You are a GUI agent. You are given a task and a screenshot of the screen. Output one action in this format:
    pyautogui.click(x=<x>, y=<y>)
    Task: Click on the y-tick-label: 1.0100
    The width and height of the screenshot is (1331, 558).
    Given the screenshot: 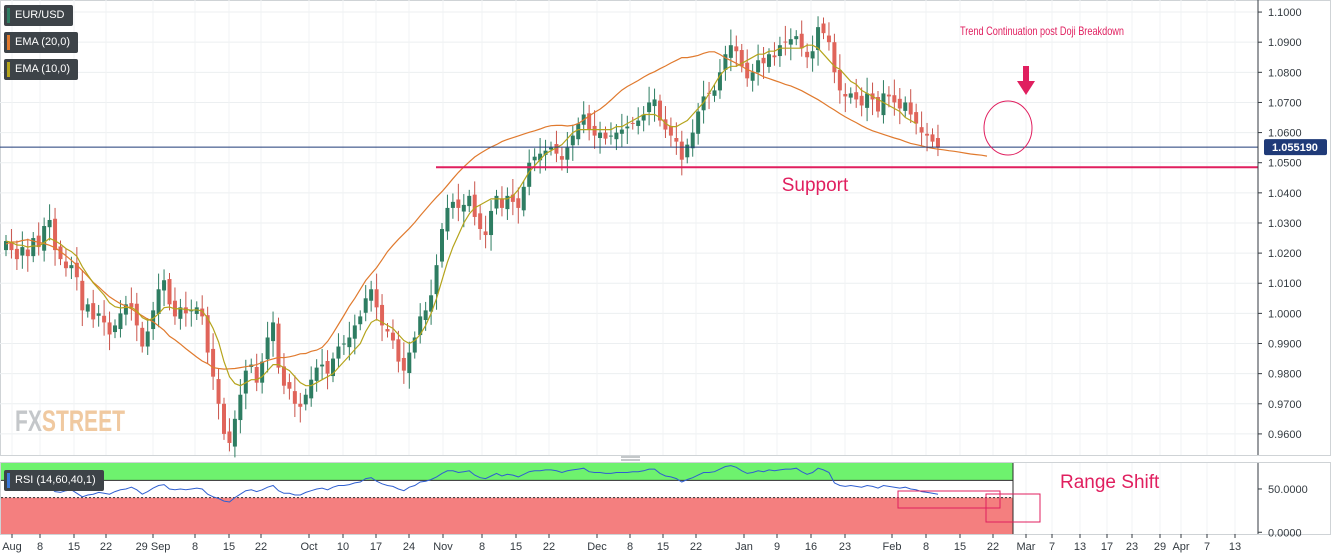 What is the action you would take?
    pyautogui.click(x=1285, y=284)
    